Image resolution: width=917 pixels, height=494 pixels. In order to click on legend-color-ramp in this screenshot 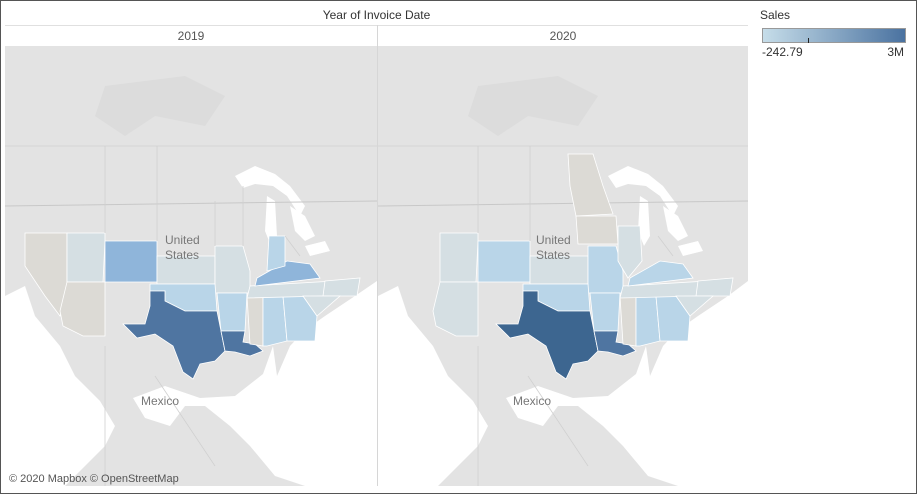, I will do `click(834, 35)`.